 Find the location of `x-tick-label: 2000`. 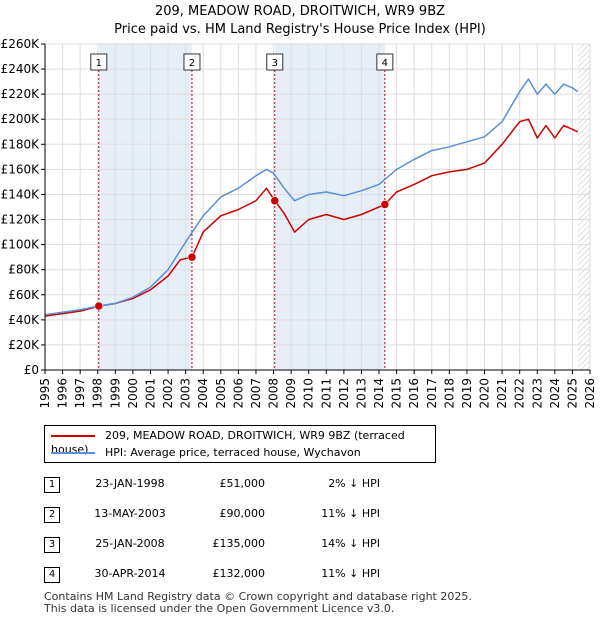

x-tick-label: 2000 is located at coordinates (133, 393).